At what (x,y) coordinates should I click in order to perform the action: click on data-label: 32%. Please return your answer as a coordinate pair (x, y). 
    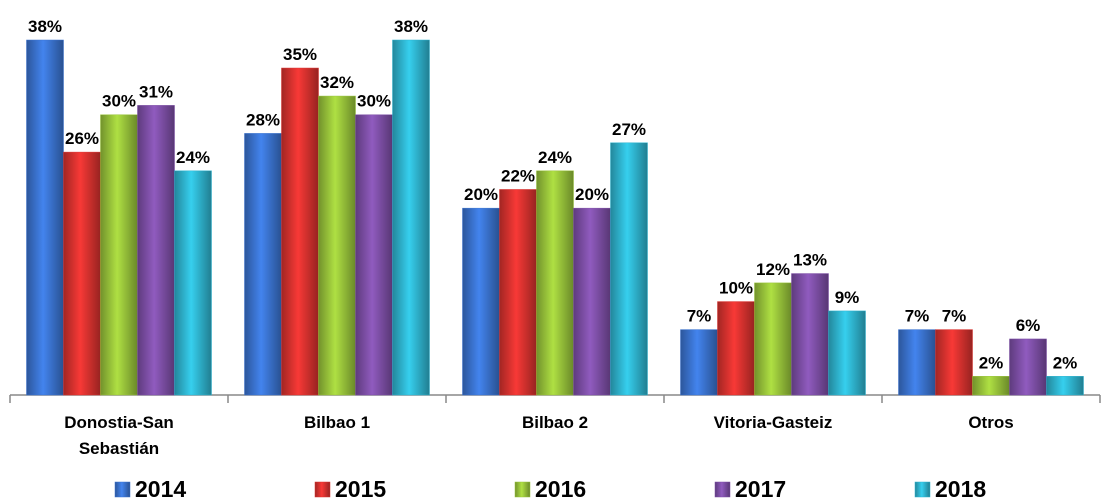
    Looking at the image, I should click on (337, 82).